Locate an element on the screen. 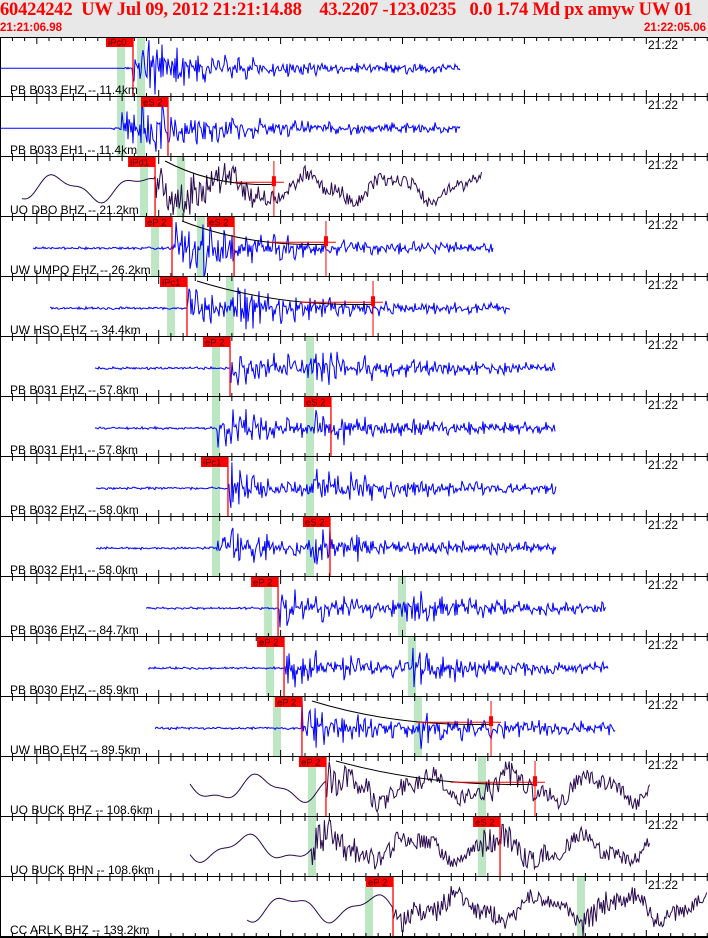  trace-panel: eP 2 eS 2 UW UMPQ EHZ -- 26.2km 21:22 is located at coordinates (354, 247).